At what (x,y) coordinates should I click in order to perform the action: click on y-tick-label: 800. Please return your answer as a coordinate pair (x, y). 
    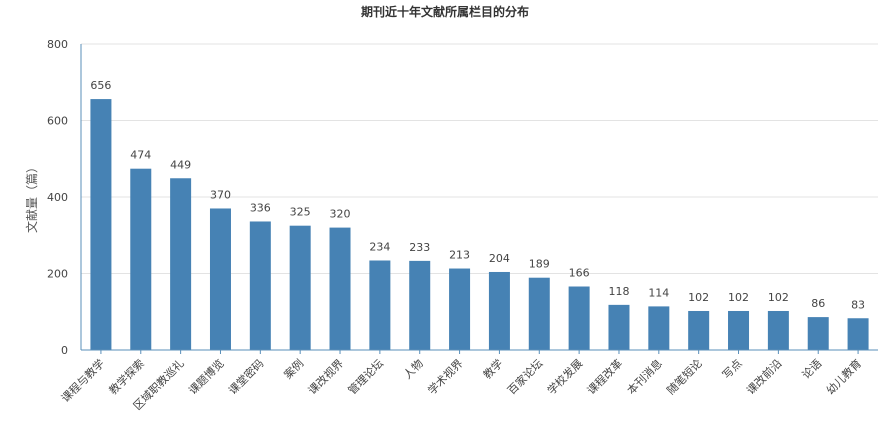
    Looking at the image, I should click on (57, 44).